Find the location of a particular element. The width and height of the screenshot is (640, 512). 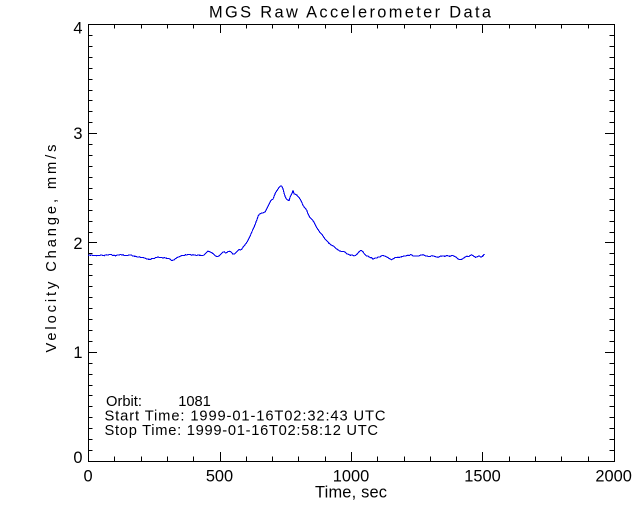

svg-text: 1 is located at coordinates (77, 353).